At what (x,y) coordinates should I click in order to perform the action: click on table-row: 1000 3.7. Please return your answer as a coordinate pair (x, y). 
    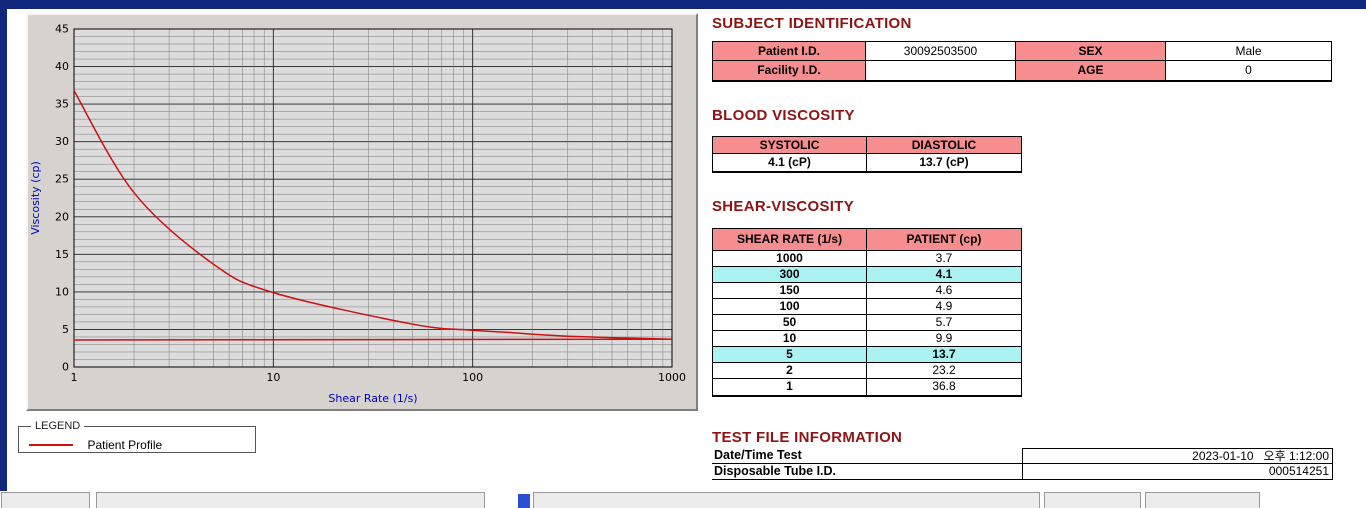
    Looking at the image, I should click on (867, 259).